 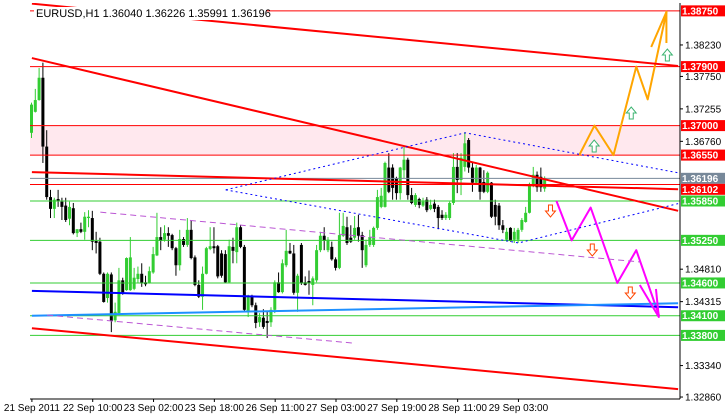 I want to click on ref-line-label: 1.34100, so click(x=700, y=316).